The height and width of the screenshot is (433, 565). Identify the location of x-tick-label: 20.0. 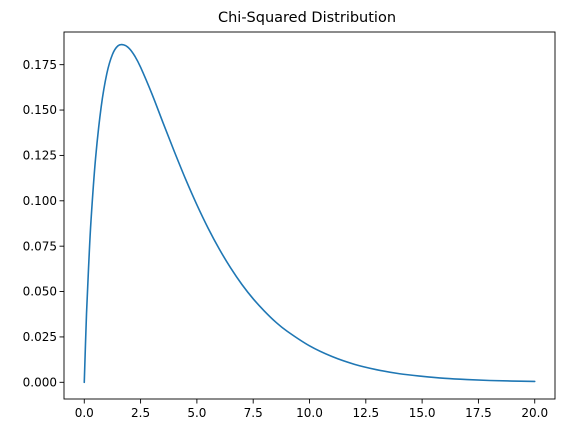
(534, 413).